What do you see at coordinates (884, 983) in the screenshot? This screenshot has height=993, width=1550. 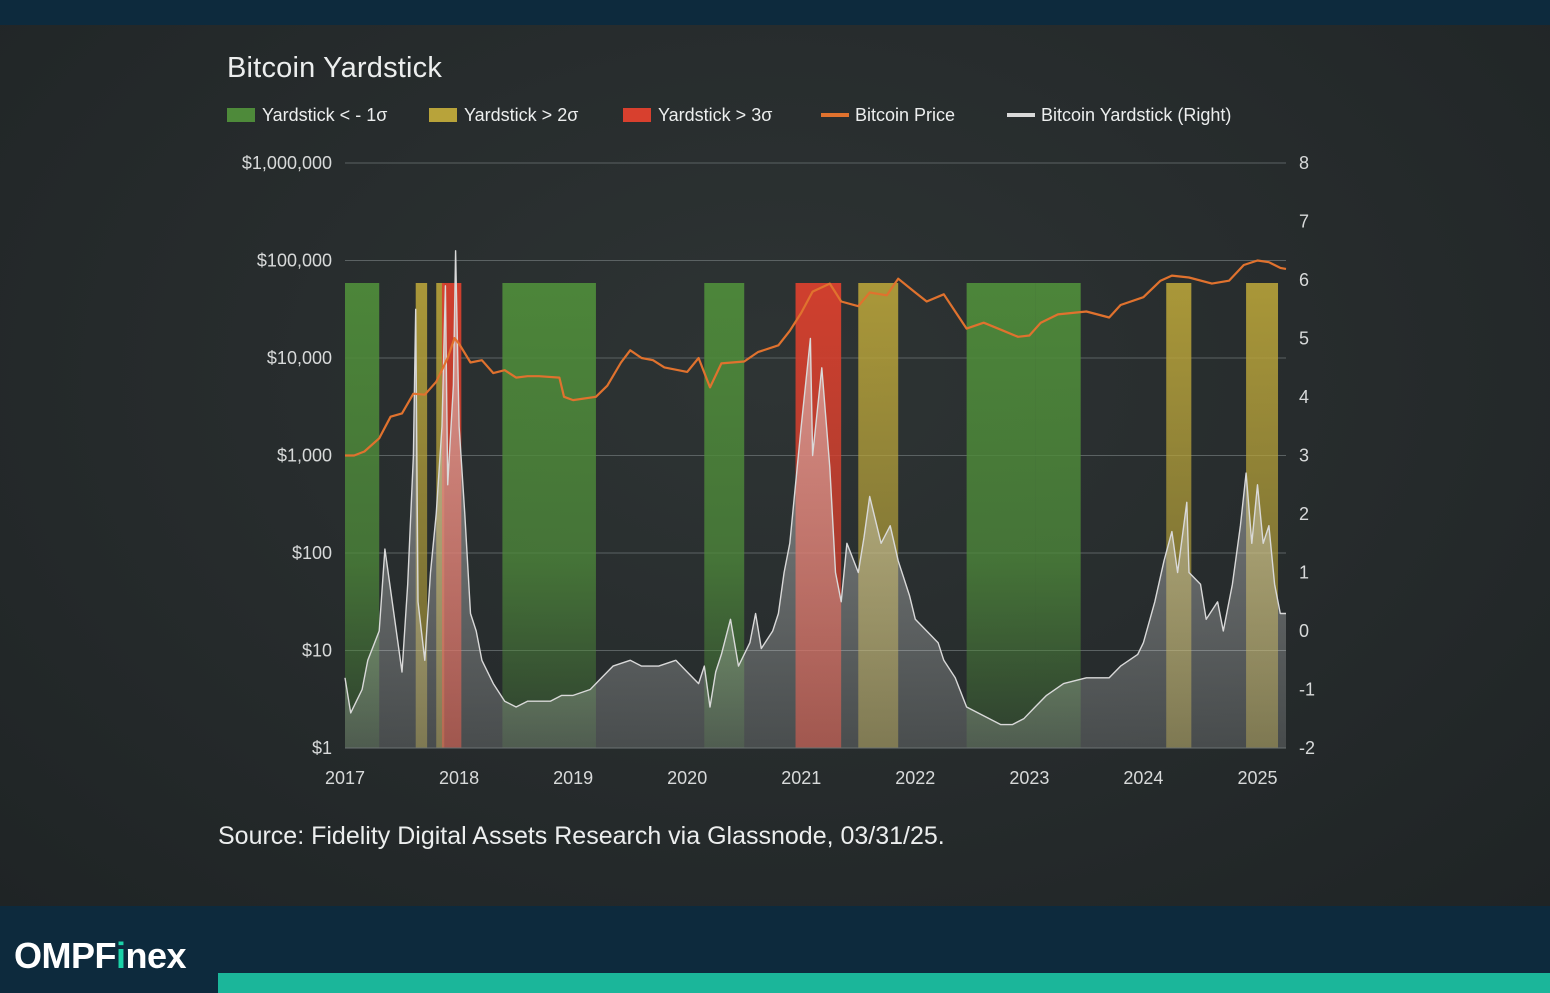 I see `footer-accent-strip` at bounding box center [884, 983].